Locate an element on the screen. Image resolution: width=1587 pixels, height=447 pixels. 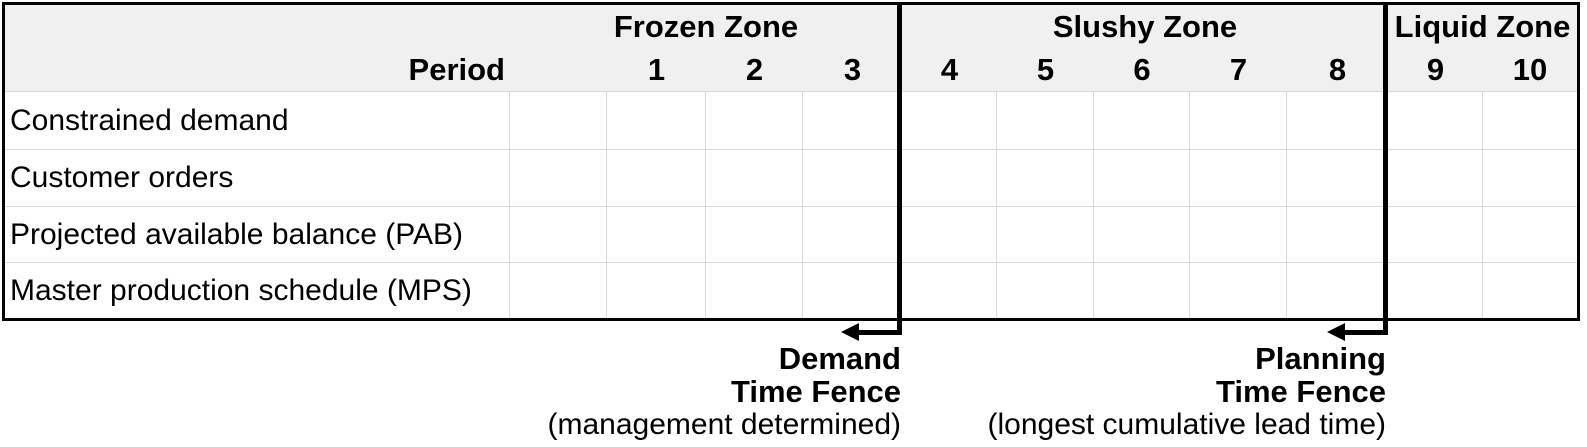
period-col-1: 1 is located at coordinates (656, 70).